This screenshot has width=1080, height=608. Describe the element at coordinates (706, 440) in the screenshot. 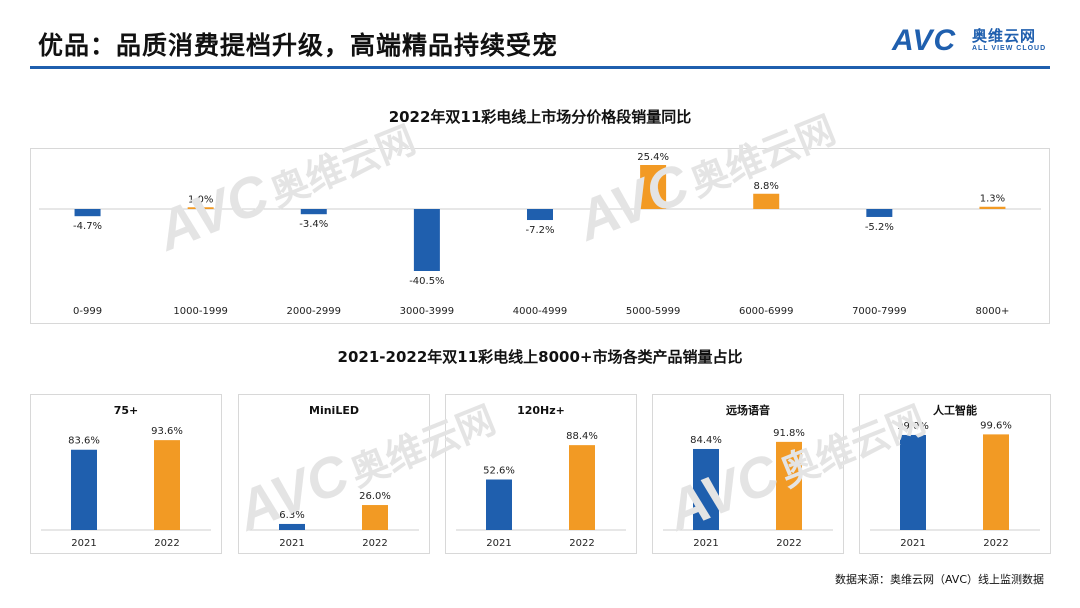

I see `chart2-data-label: 84.4%` at that location.